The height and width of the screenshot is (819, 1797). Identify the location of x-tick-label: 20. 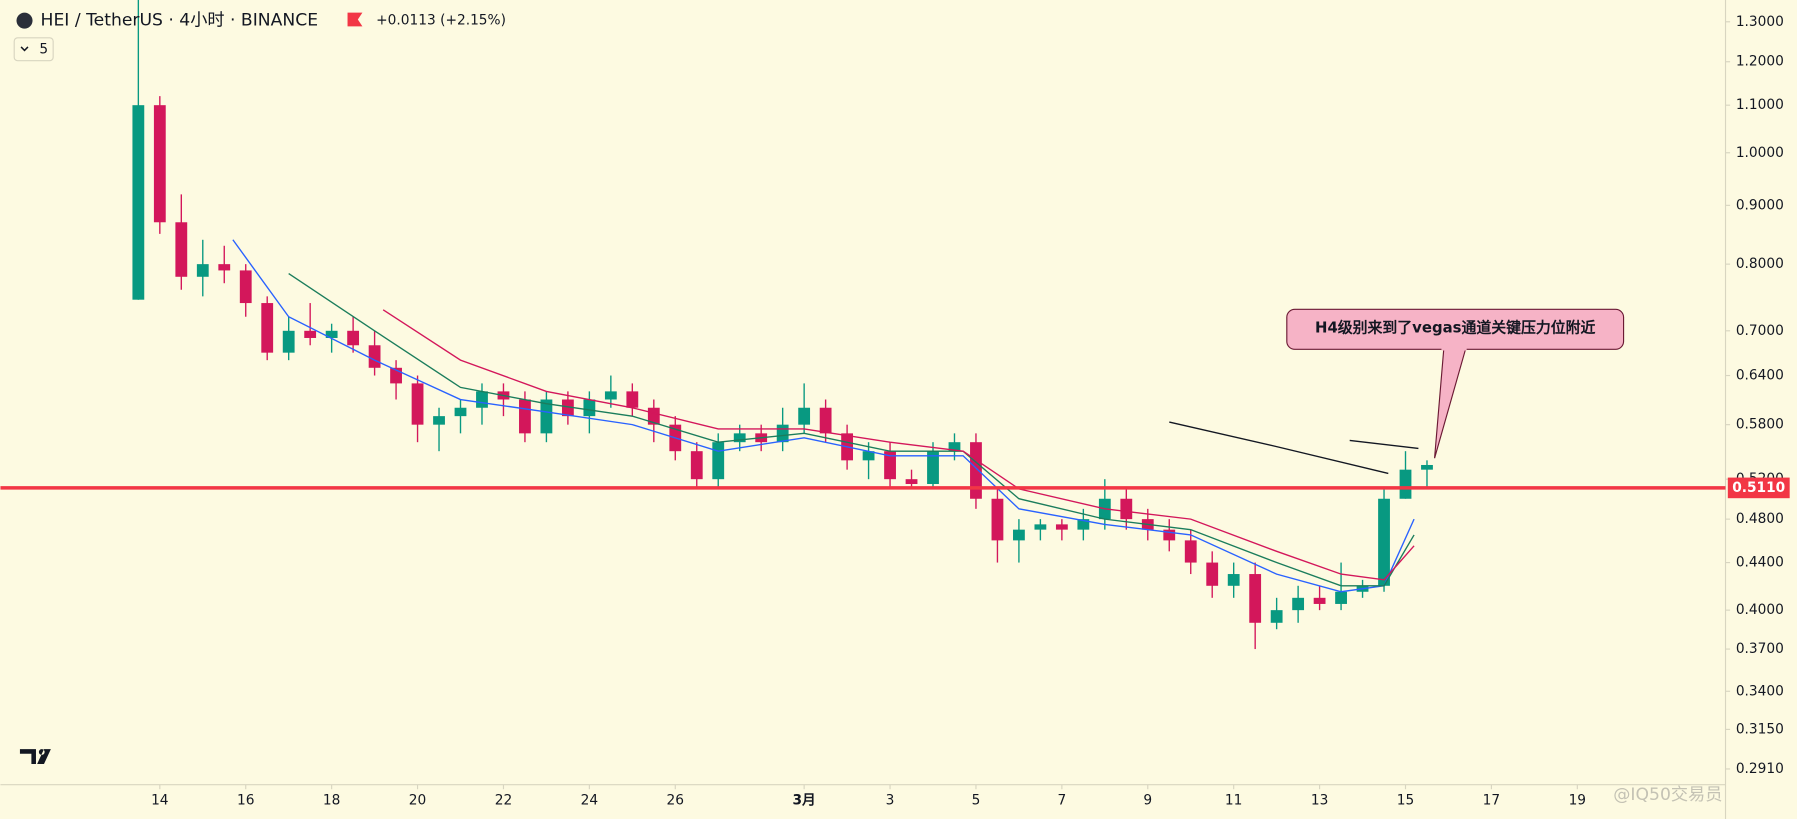
(417, 801).